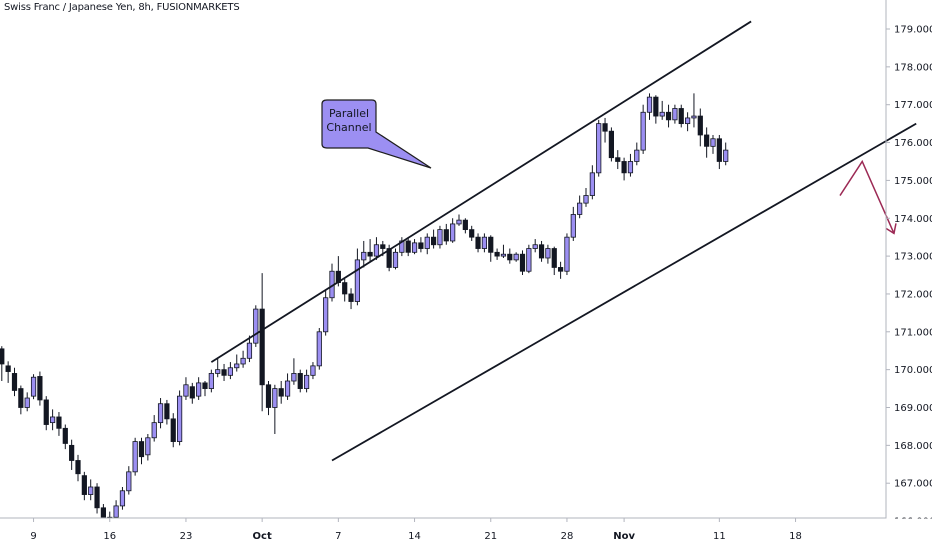  I want to click on time-tick-label: 23, so click(186, 536).